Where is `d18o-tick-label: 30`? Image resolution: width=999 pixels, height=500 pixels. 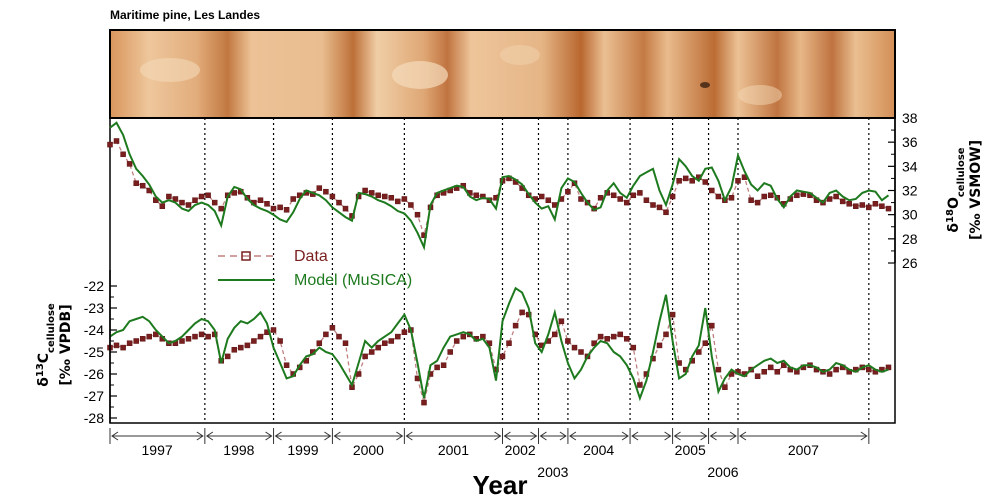
d18o-tick-label: 30 is located at coordinates (910, 215).